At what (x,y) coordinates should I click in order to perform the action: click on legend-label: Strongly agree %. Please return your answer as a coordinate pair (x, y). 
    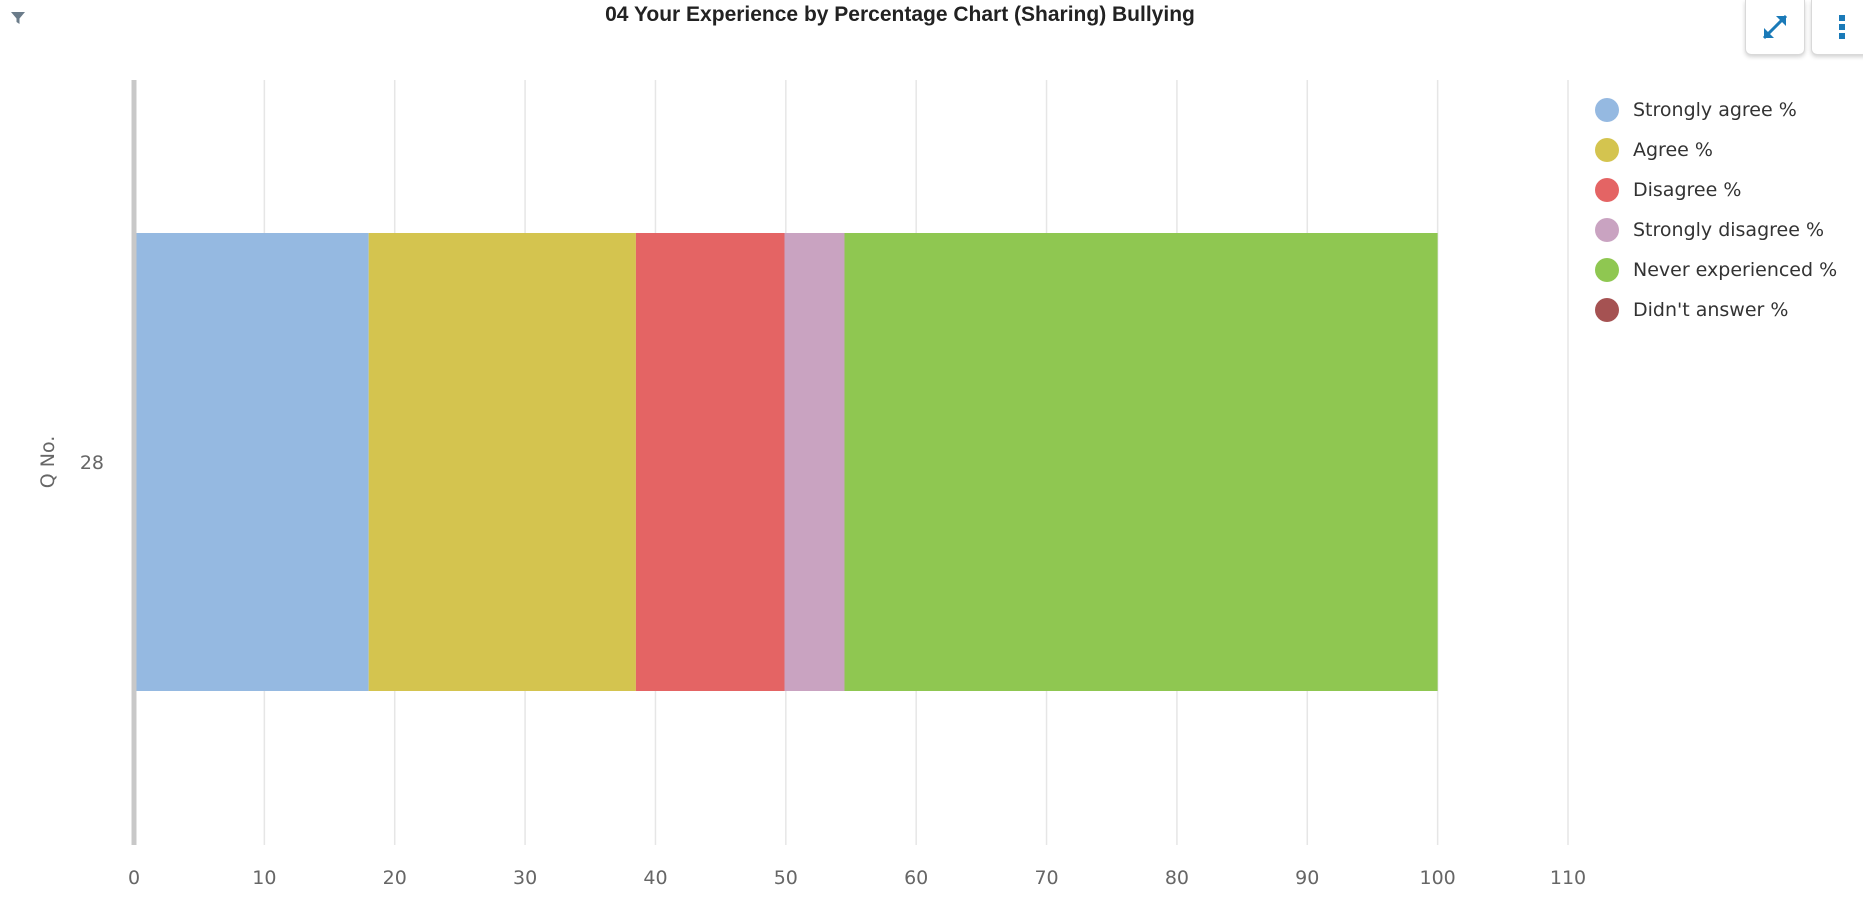
    Looking at the image, I should click on (1715, 110).